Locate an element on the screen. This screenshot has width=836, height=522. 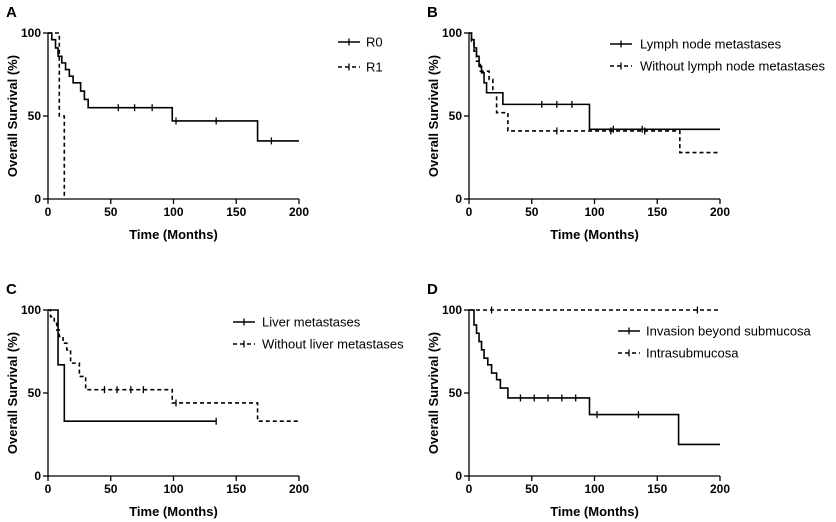
survival-curve-lymph-node-metastases is located at coordinates (594, 81).